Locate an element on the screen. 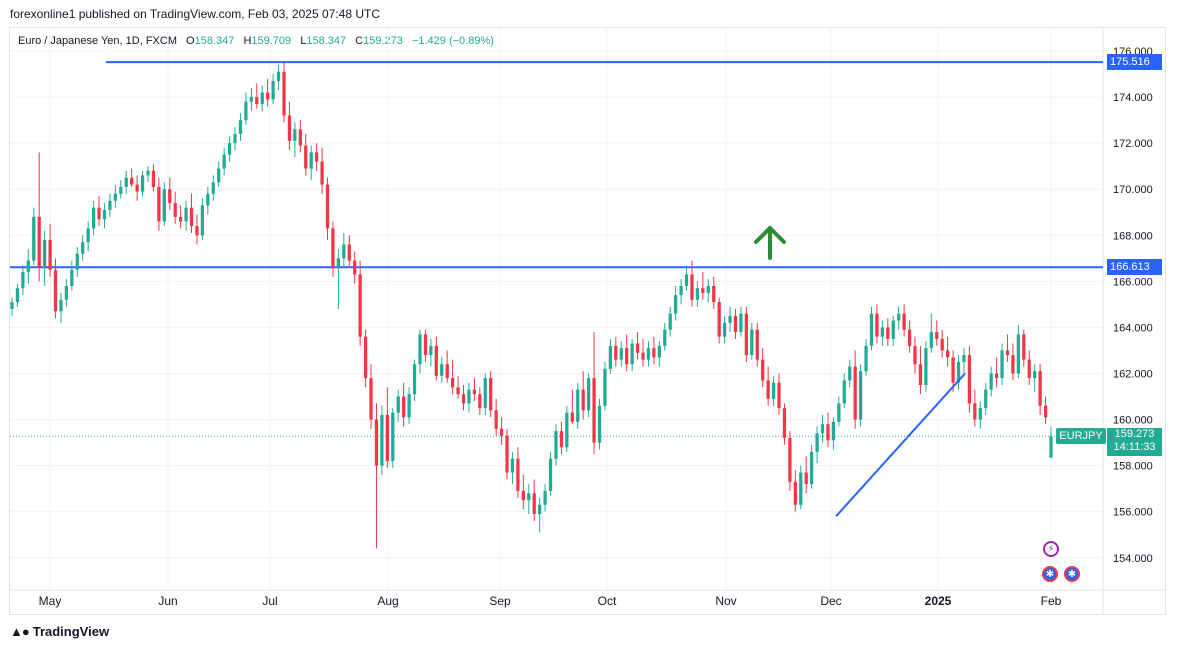  trend-line is located at coordinates (900, 444).